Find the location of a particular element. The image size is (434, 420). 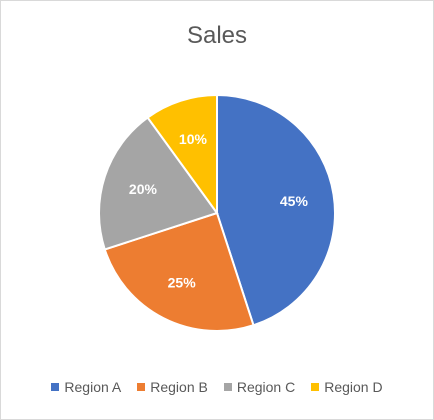

data-label-region-b: 25% is located at coordinates (182, 282).